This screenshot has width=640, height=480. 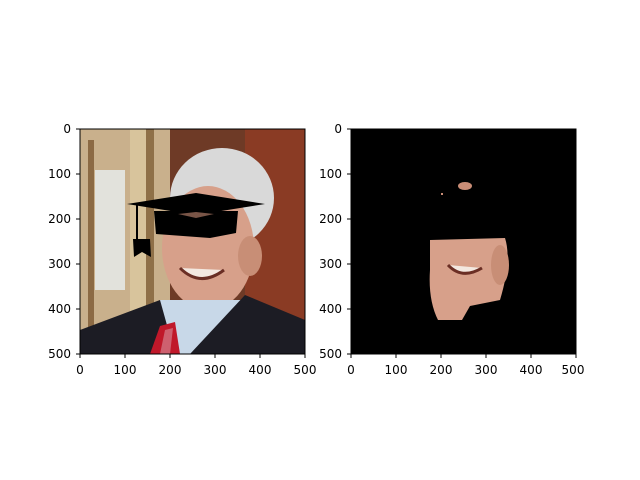 What do you see at coordinates (59, 219) in the screenshot?
I see `left-y-tick-label: 200` at bounding box center [59, 219].